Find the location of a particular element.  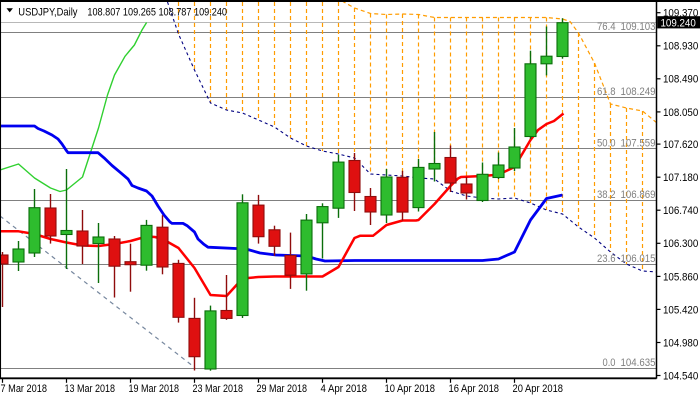

svg-text: 4 Apr 2018 is located at coordinates (344, 389).